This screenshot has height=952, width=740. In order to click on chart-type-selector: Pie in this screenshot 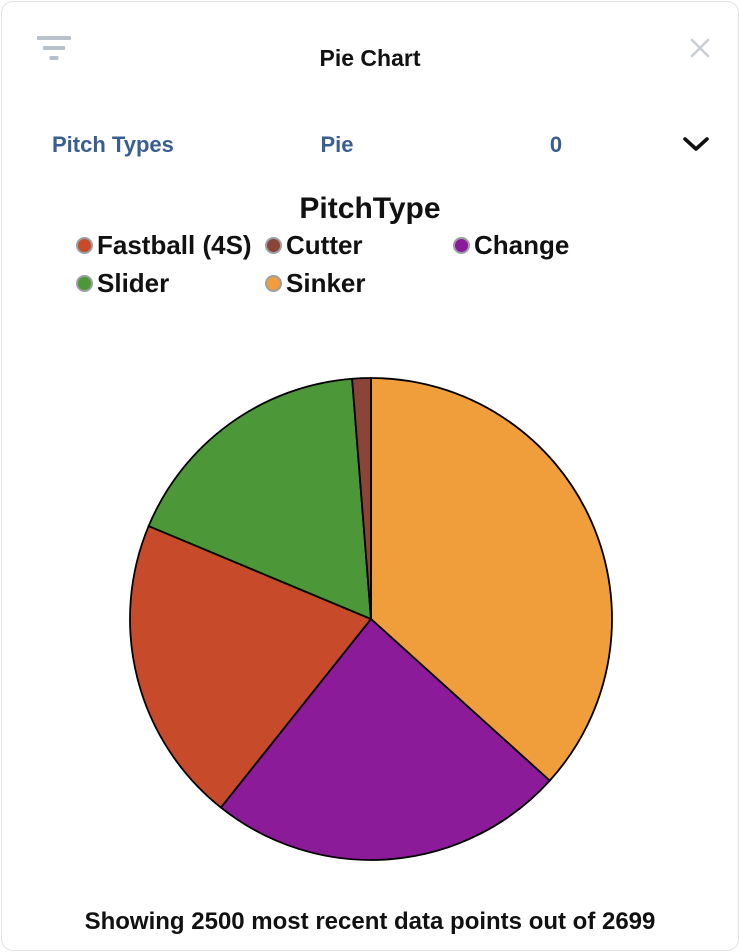, I will do `click(337, 144)`.